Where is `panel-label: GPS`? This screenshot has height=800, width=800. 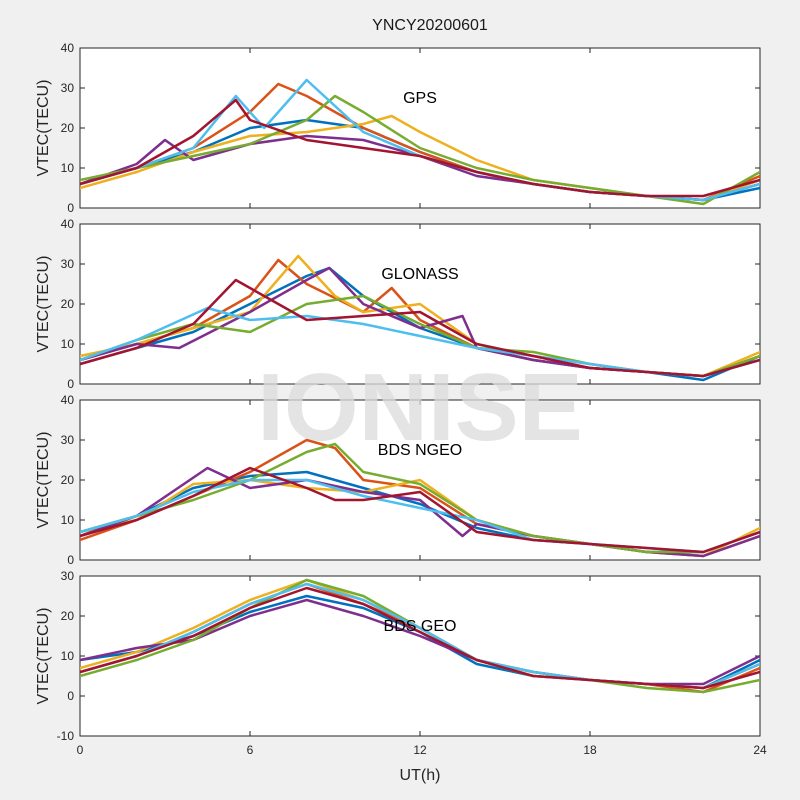
panel-label: GPS is located at coordinates (420, 98).